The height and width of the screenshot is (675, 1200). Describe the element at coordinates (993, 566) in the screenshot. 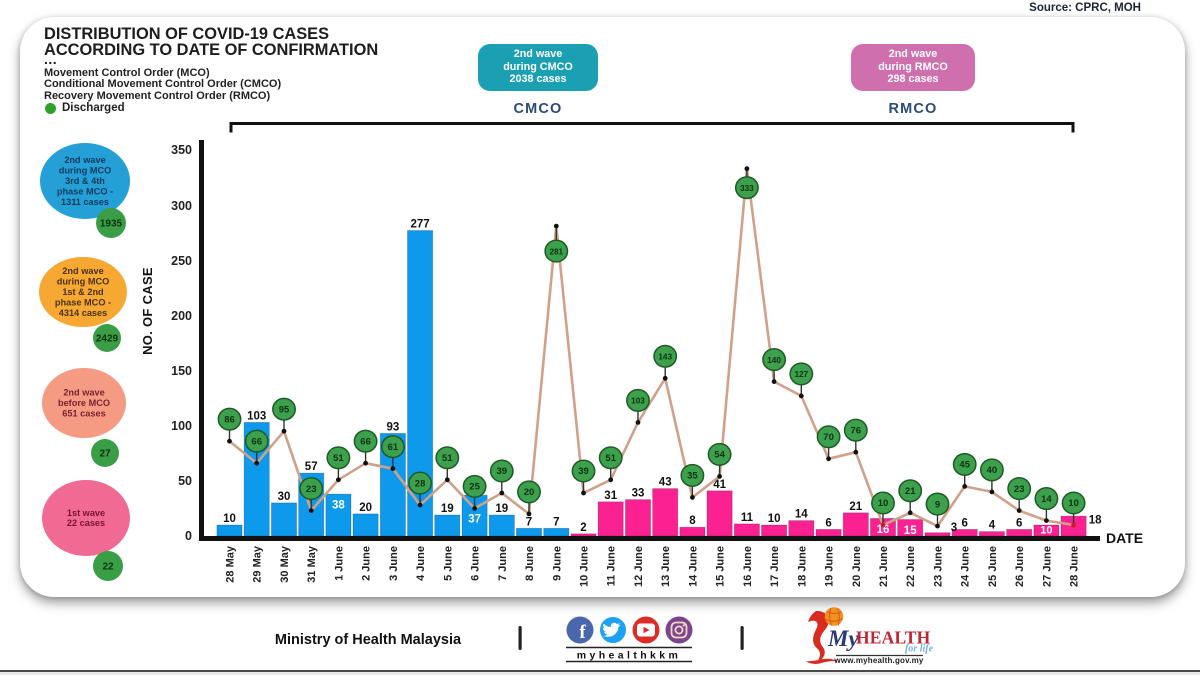

I see `svg-text: 25 June` at that location.